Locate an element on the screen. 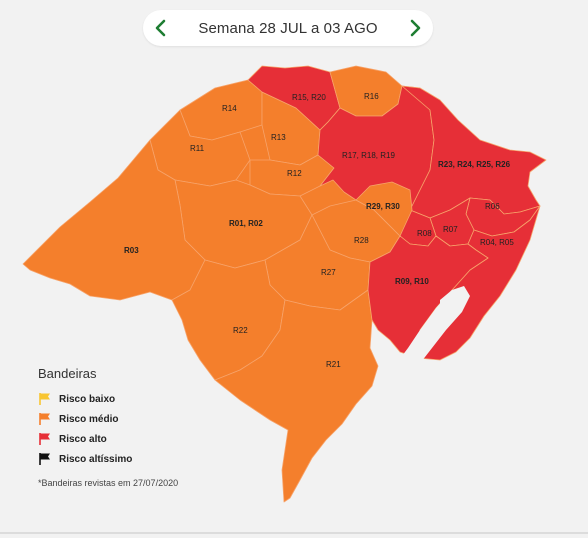 Image resolution: width=588 pixels, height=538 pixels. legend-item-risco-medio: Risco médio is located at coordinates (138, 419).